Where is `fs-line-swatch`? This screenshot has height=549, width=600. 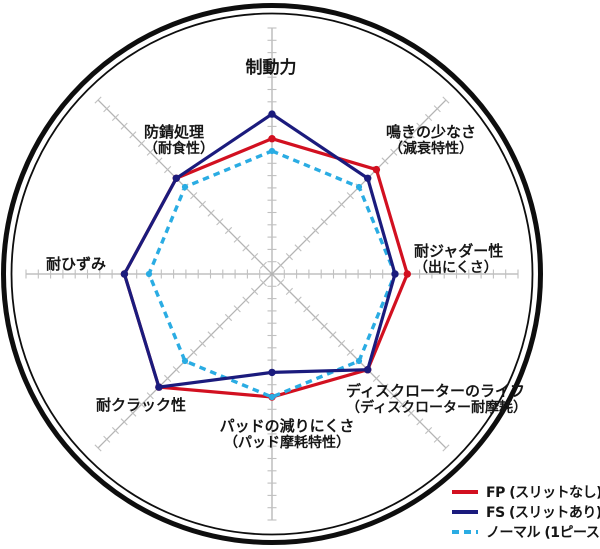
fs-line-swatch is located at coordinates (465, 512).